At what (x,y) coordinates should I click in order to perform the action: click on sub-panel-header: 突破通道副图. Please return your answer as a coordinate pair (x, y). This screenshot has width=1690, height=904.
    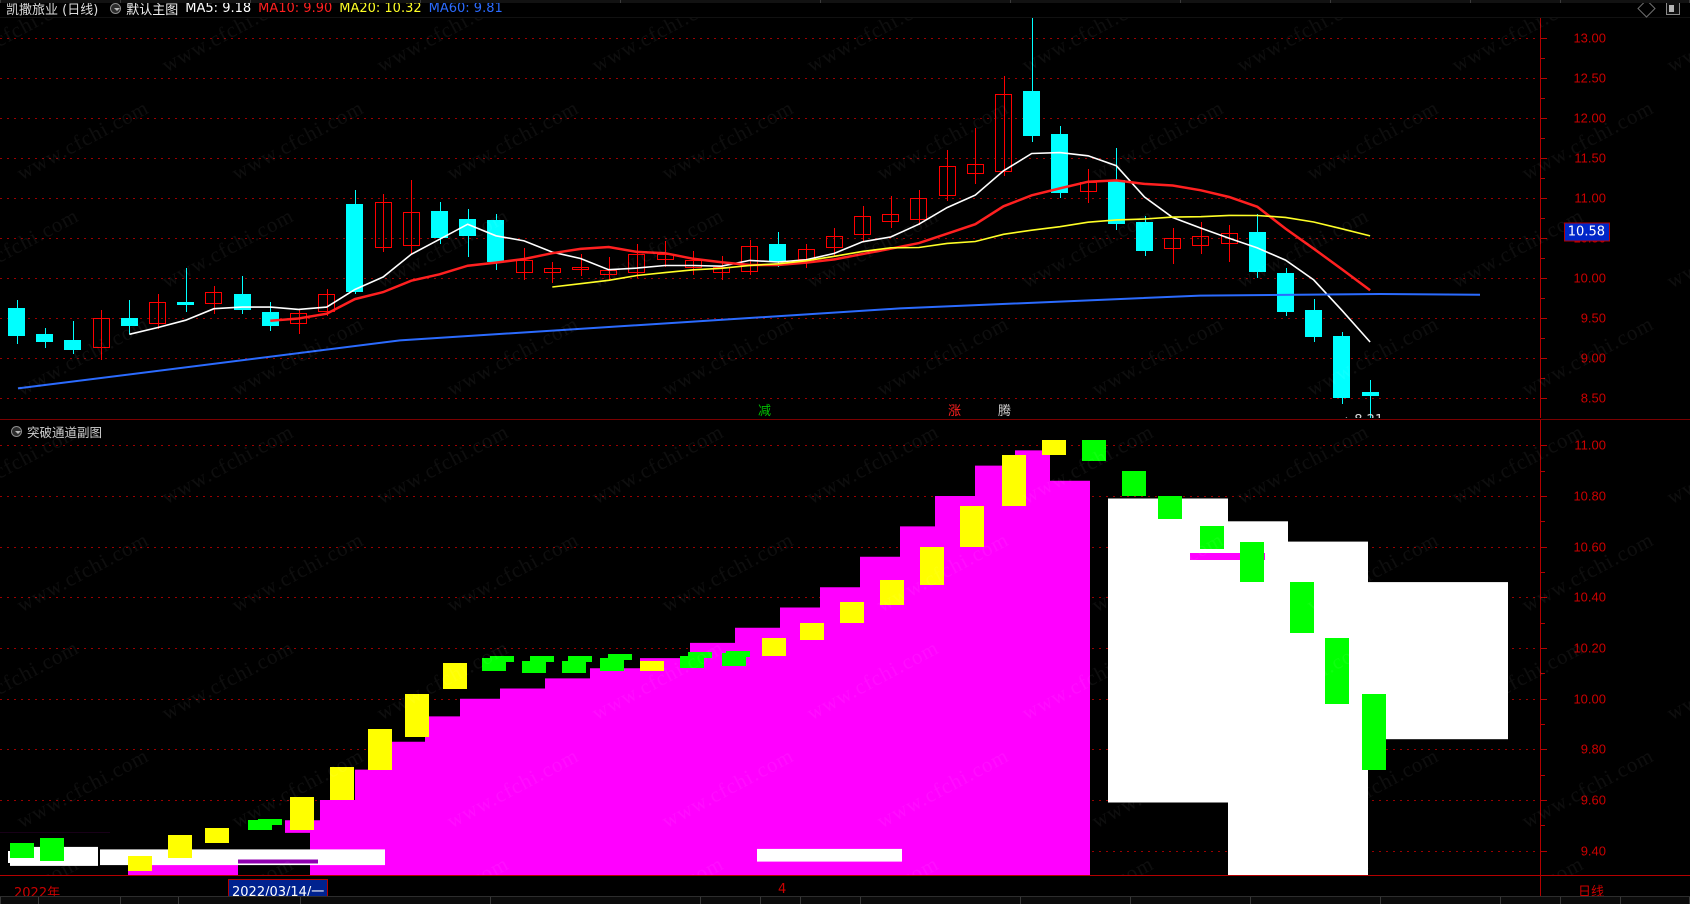
    Looking at the image, I should click on (54, 431).